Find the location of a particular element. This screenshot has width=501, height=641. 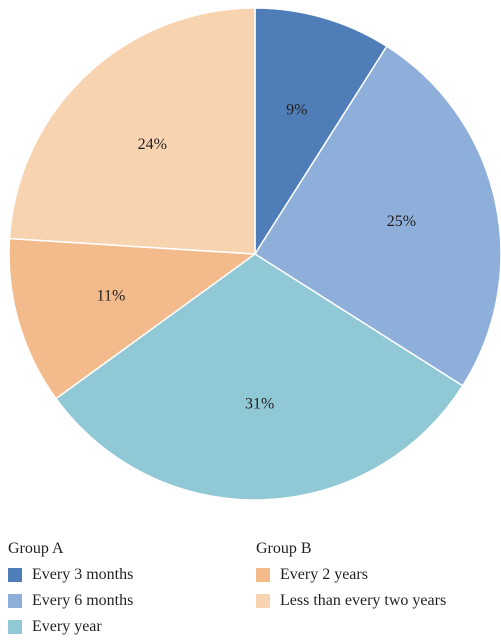

legend-item-every-6-months: Every 6 months is located at coordinates (70, 601).